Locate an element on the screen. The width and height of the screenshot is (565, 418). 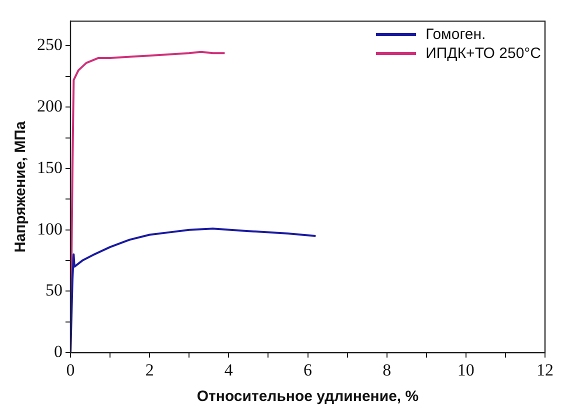
y-axis-title: Напряжение, МПа is located at coordinates (21, 186).